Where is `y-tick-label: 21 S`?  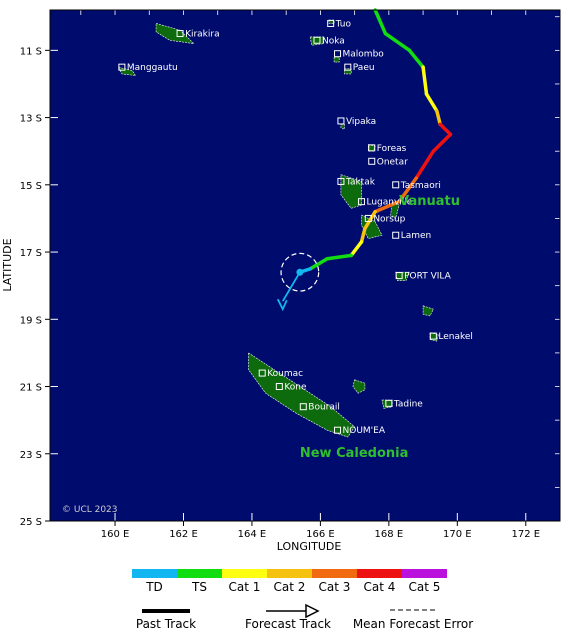 y-tick-label: 21 S is located at coordinates (31, 388).